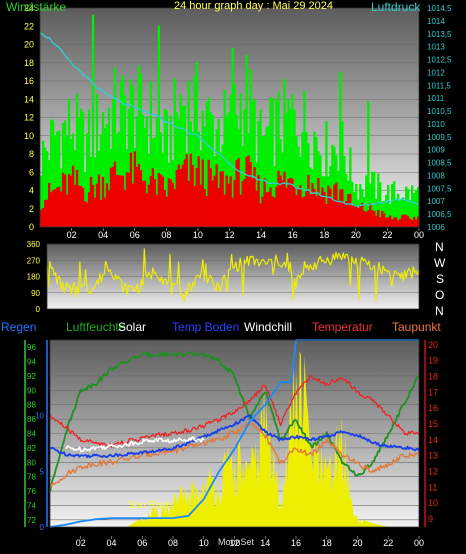 This screenshot has width=466, height=554. What do you see at coordinates (440, 263) in the screenshot?
I see `direction-label-w: W` at bounding box center [440, 263].